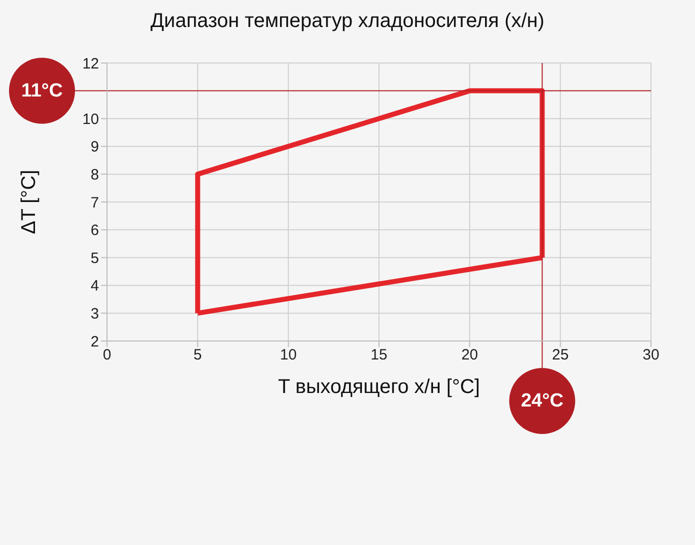  Describe the element at coordinates (94, 314) in the screenshot. I see `y-tick-label: 3` at that location.